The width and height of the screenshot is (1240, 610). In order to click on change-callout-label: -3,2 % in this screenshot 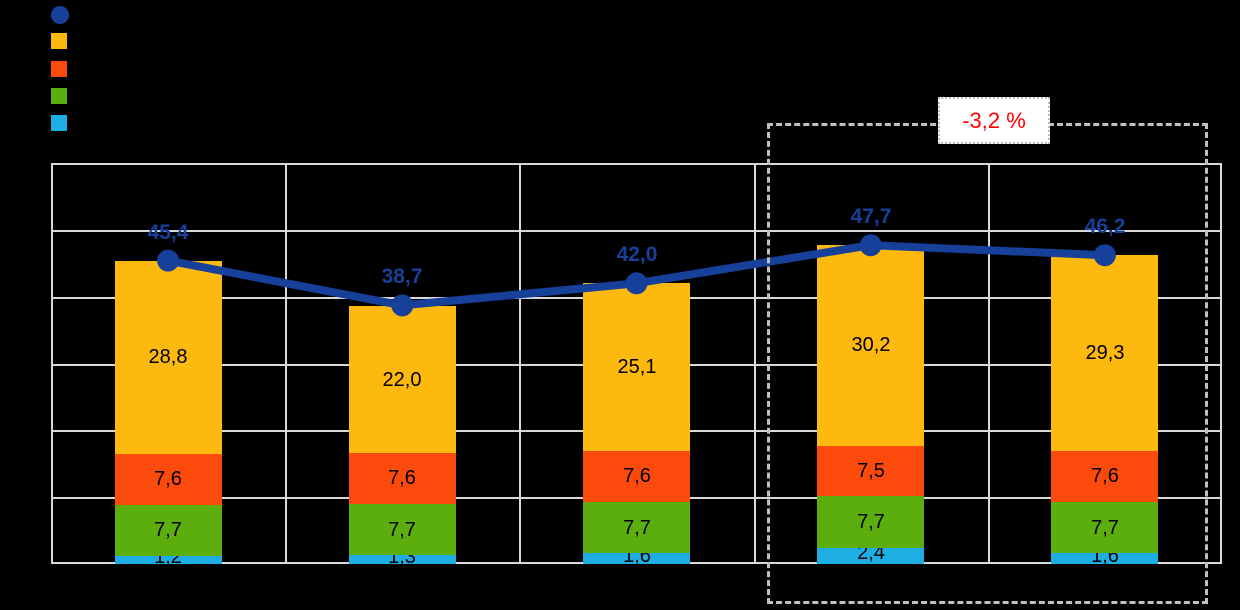, I will do `click(994, 120)`.